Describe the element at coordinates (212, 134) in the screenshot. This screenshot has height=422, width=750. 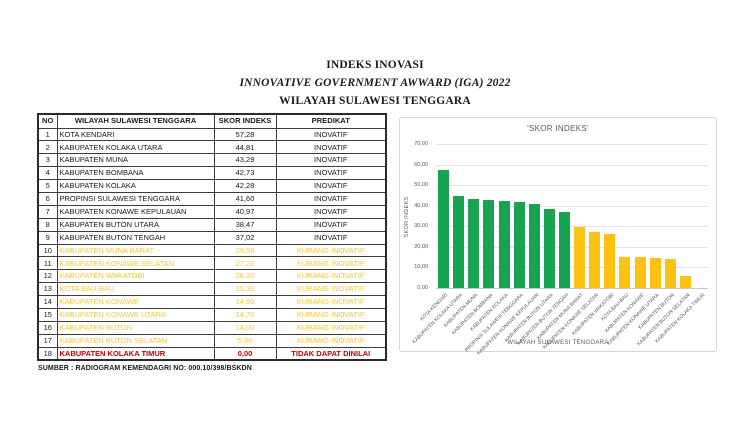
I see `table-row: 1 KOTA KENDARI 57,28 INOVATIF` at that location.